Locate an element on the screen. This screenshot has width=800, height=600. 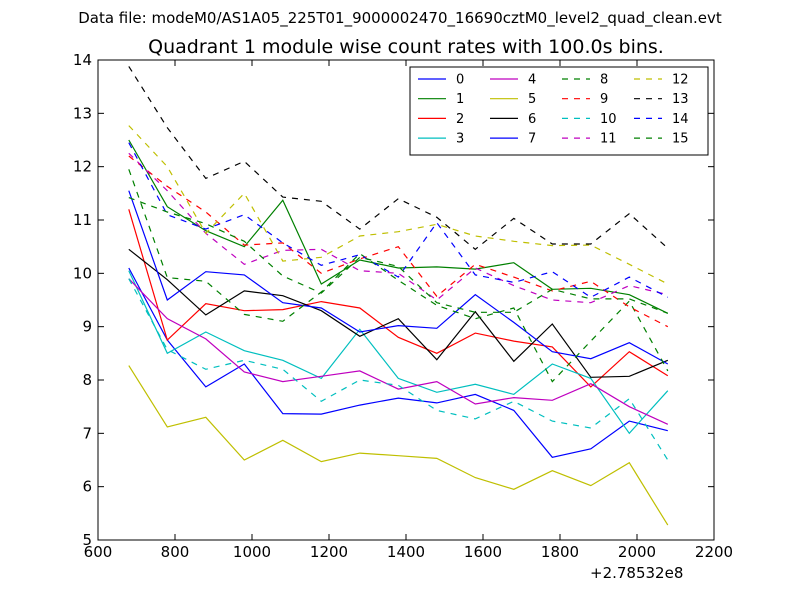
y-tick-label: 6 is located at coordinates (87, 487).